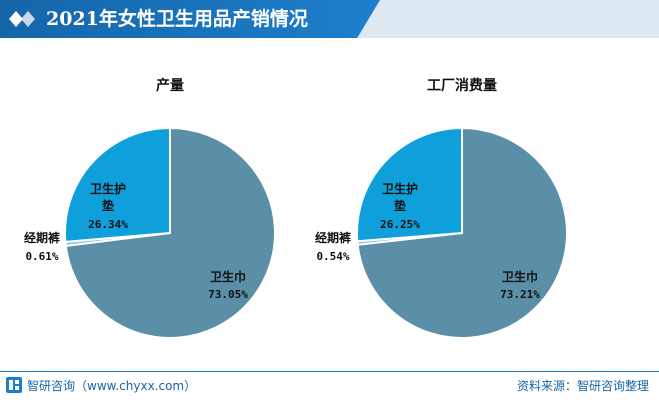 The width and height of the screenshot is (659, 403). I want to click on footer-divider, so click(329, 371).